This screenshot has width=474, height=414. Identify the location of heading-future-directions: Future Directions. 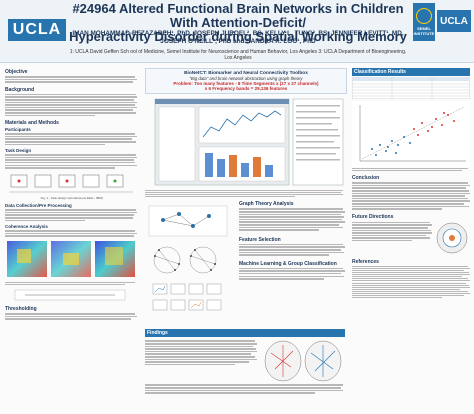
(373, 216).